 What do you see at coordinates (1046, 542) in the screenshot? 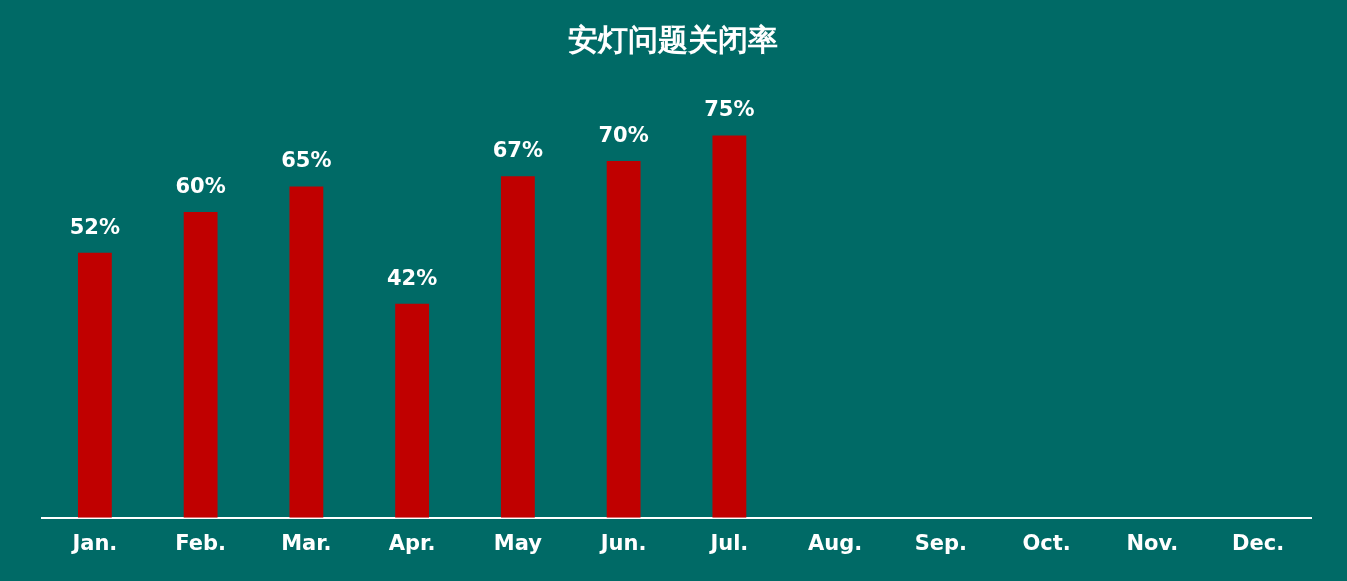
I see `x-tick-label: Oct.` at bounding box center [1046, 542].